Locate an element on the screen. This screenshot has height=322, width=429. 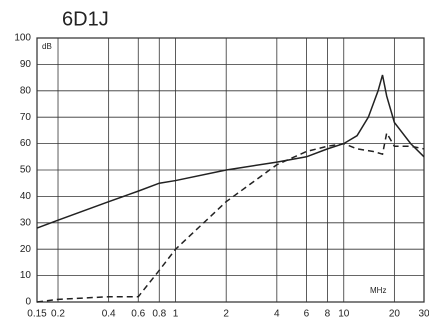
x-tick-label: 0.15 is located at coordinates (37, 314).